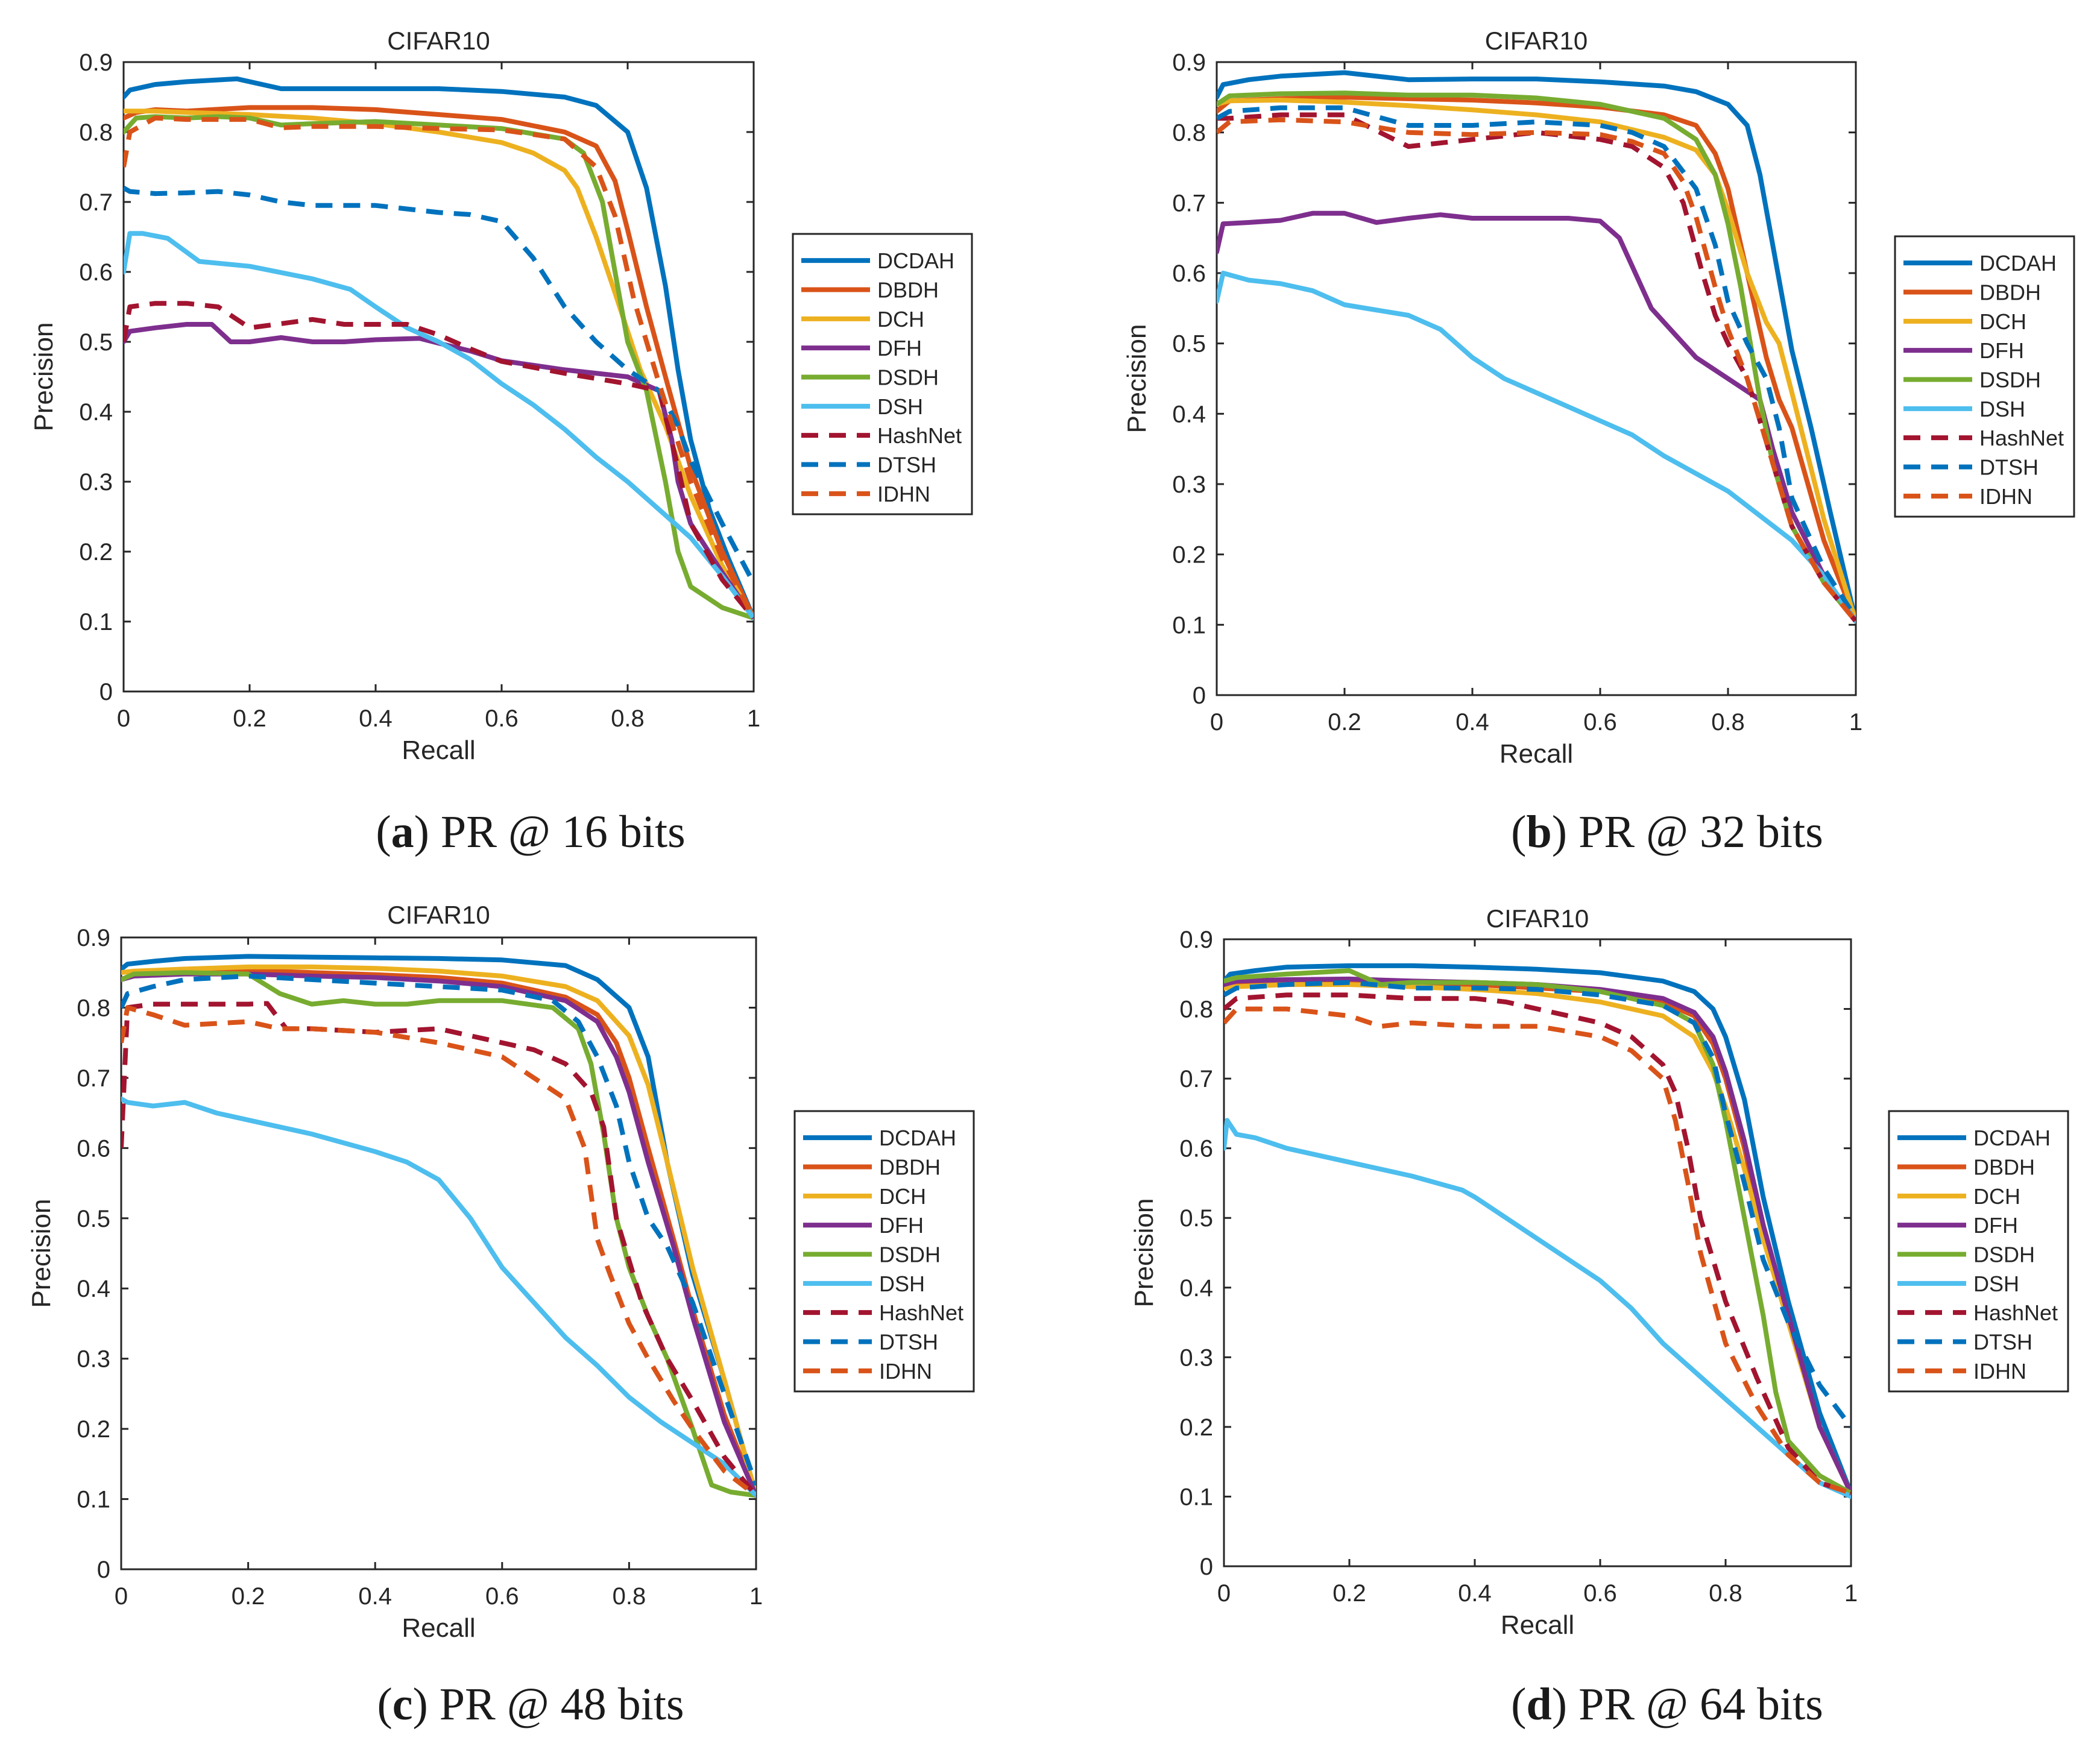 Image resolution: width=2097 pixels, height=1764 pixels. What do you see at coordinates (1189, 133) in the screenshot?
I see `y-tick-label: 0.8` at bounding box center [1189, 133].